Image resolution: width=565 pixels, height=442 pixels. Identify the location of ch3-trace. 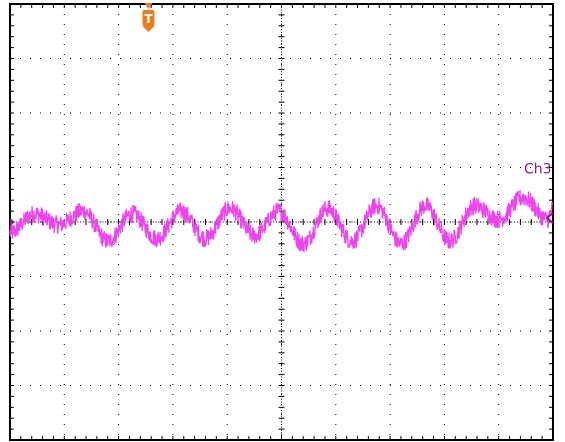
(281, 221).